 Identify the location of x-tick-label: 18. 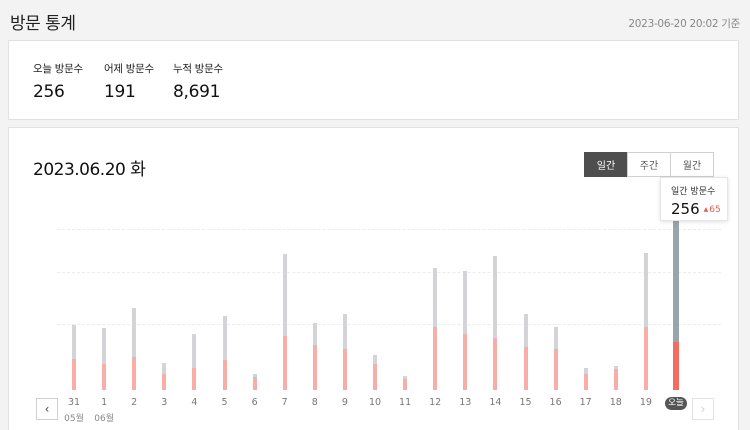
(615, 402).